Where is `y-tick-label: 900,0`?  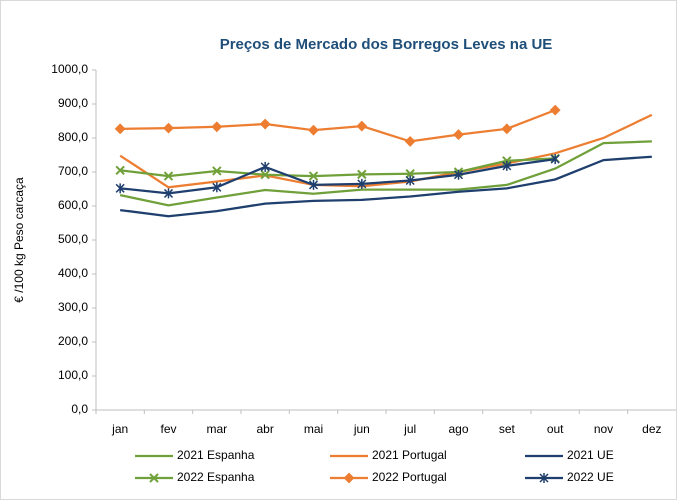 y-tick-label: 900,0 is located at coordinates (73, 103).